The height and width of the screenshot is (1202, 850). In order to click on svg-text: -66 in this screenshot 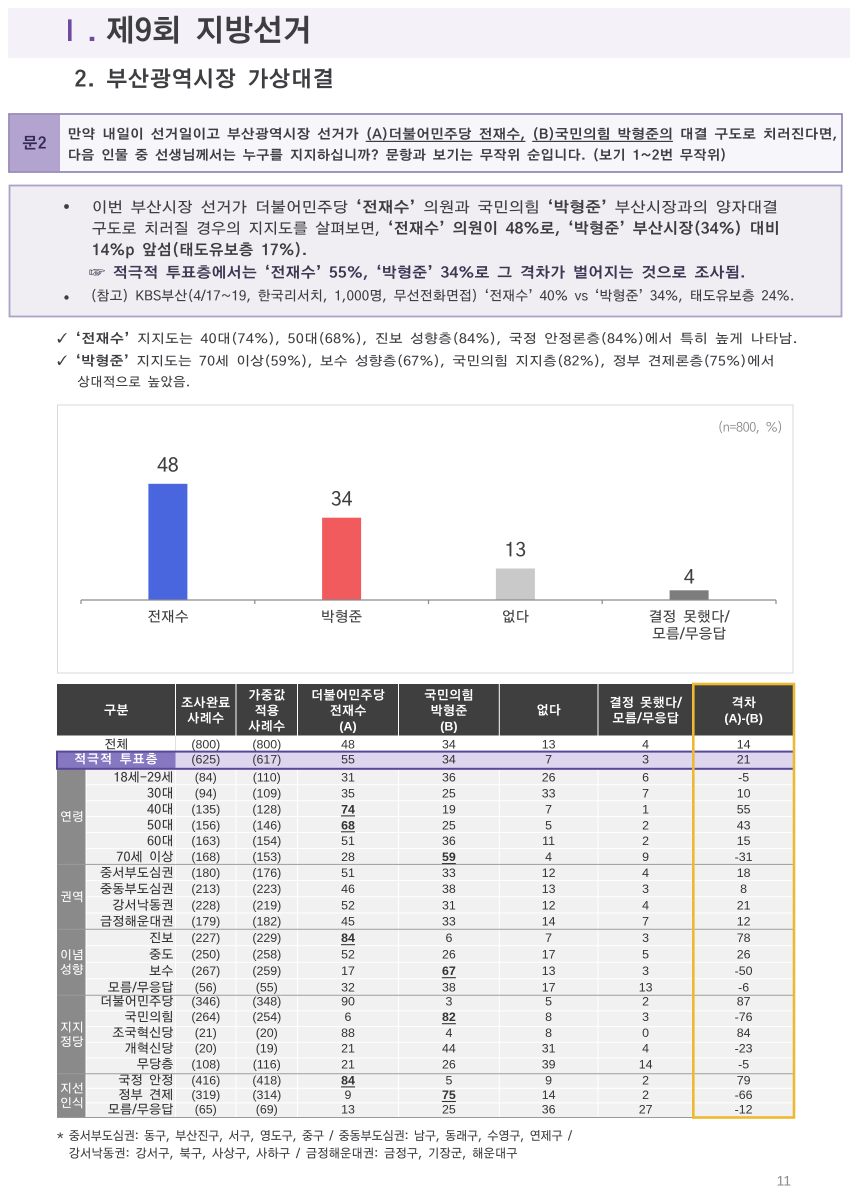, I will do `click(744, 1095)`.